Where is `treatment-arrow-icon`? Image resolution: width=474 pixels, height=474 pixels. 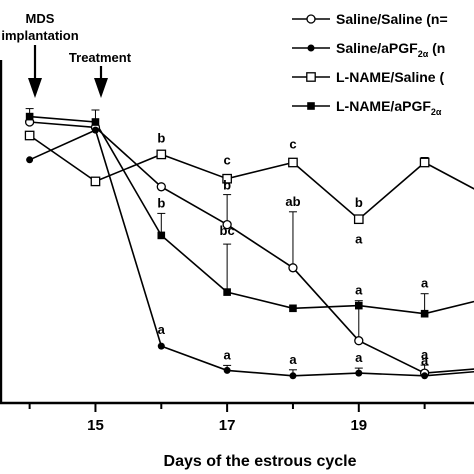 treatment-arrow-icon is located at coordinates (101, 82).